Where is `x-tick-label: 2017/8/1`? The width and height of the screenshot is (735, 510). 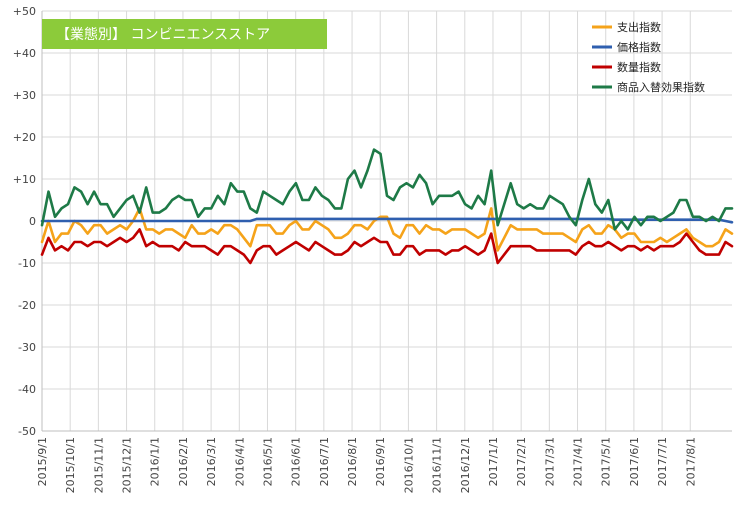
x-tick-label: 2017/8/1 is located at coordinates (690, 461).